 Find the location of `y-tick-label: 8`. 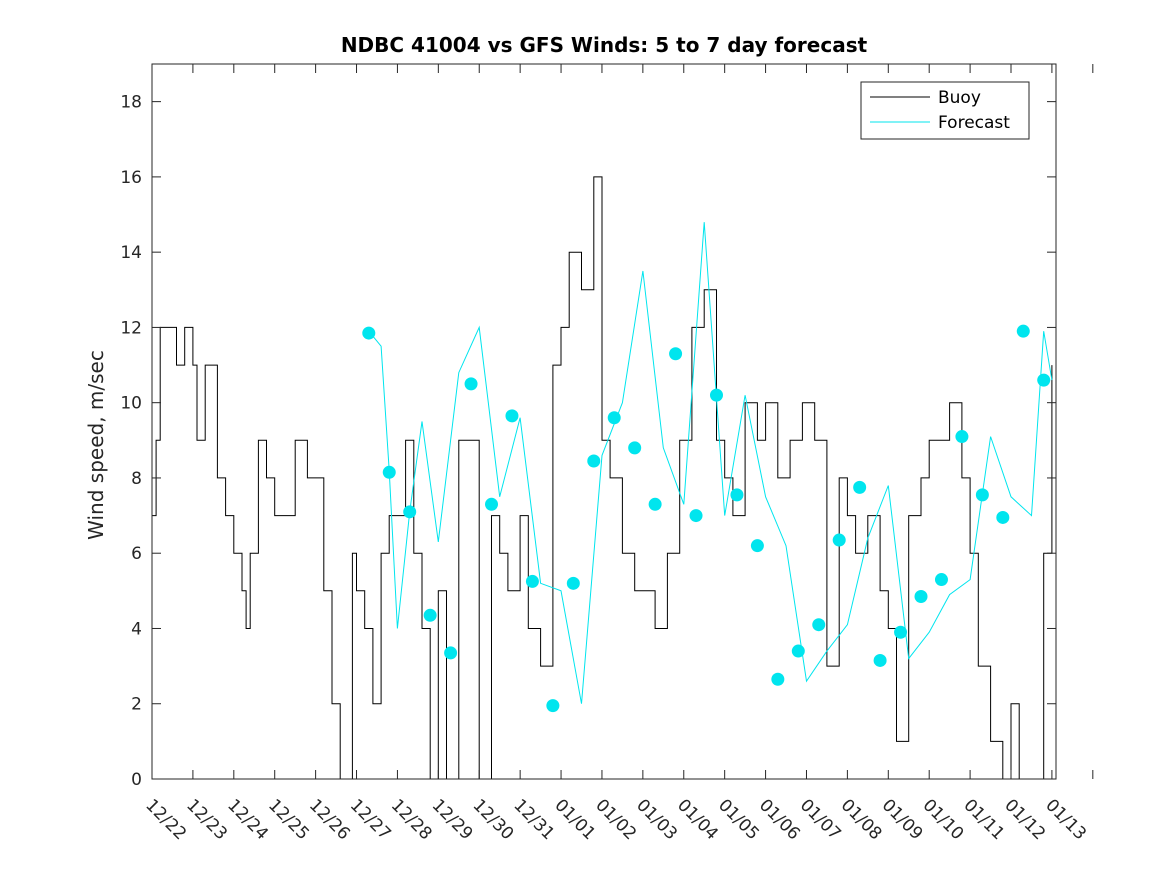

y-tick-label: 8 is located at coordinates (136, 479).